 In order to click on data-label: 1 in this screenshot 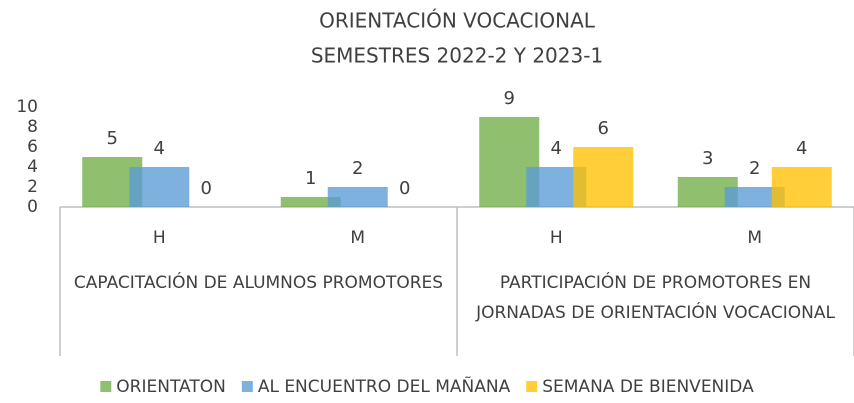, I will do `click(310, 178)`.